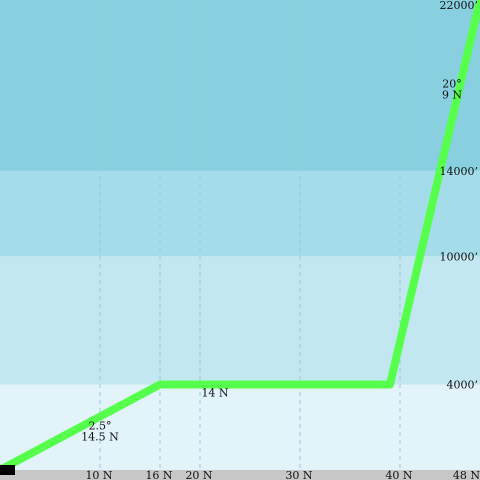 This screenshot has width=480, height=480. What do you see at coordinates (100, 431) in the screenshot?
I see `segment-label-0: 2.5° 14.5 N` at bounding box center [100, 431].